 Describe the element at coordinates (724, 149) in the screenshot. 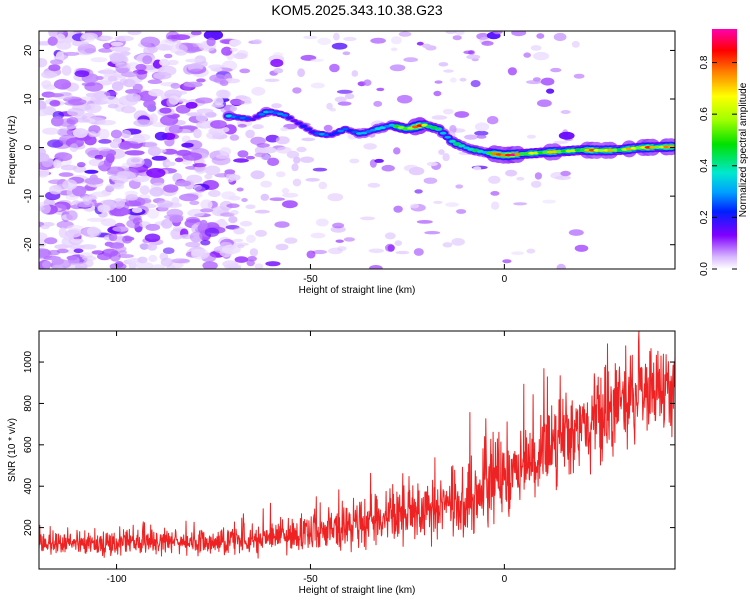

I see `colorbar-gradient` at that location.